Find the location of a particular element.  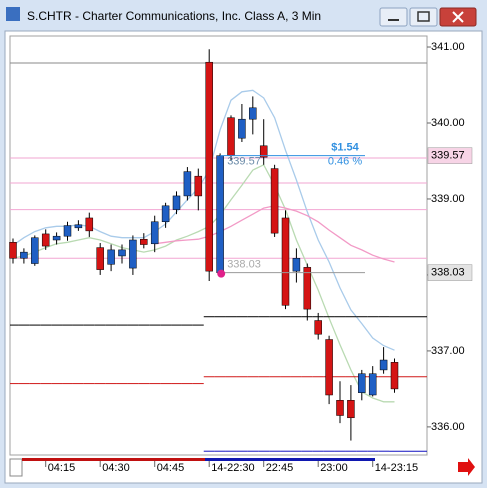

y-tick-label: 336.00 is located at coordinates (448, 427).